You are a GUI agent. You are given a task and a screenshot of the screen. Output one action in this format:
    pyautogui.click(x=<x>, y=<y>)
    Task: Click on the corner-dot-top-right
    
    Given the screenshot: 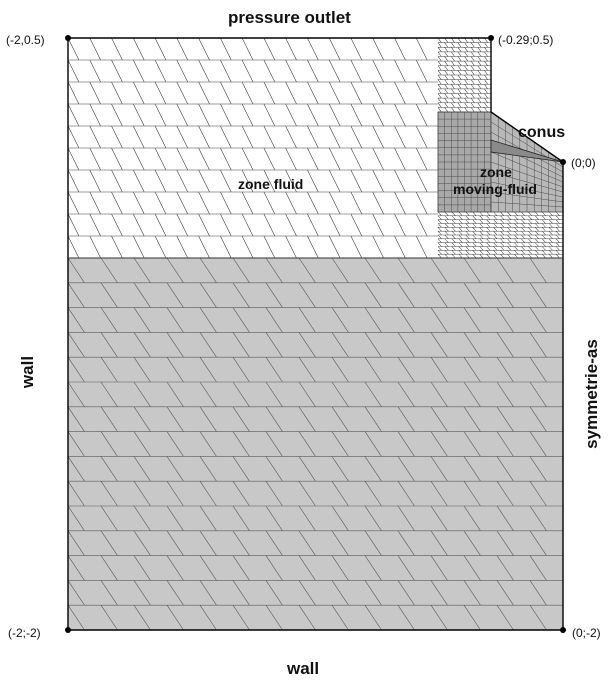 What is the action you would take?
    pyautogui.click(x=491, y=38)
    